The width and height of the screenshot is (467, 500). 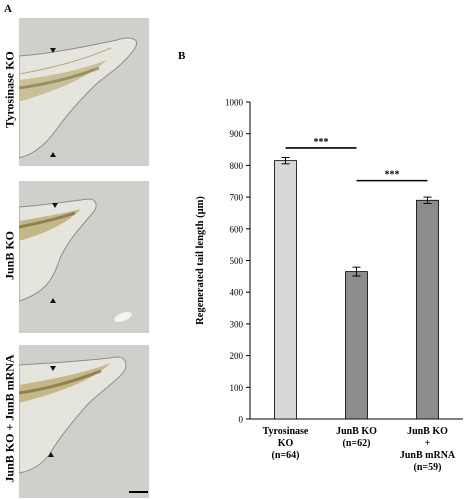 What do you see at coordinates (428, 443) in the screenshot?
I see `x-tick-label: +` at bounding box center [428, 443].